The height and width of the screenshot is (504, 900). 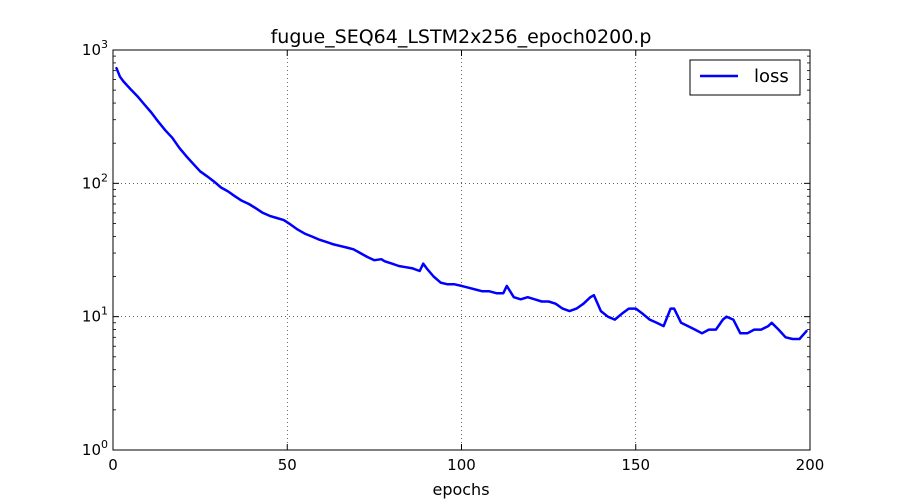 I want to click on legend: loss, so click(x=745, y=77).